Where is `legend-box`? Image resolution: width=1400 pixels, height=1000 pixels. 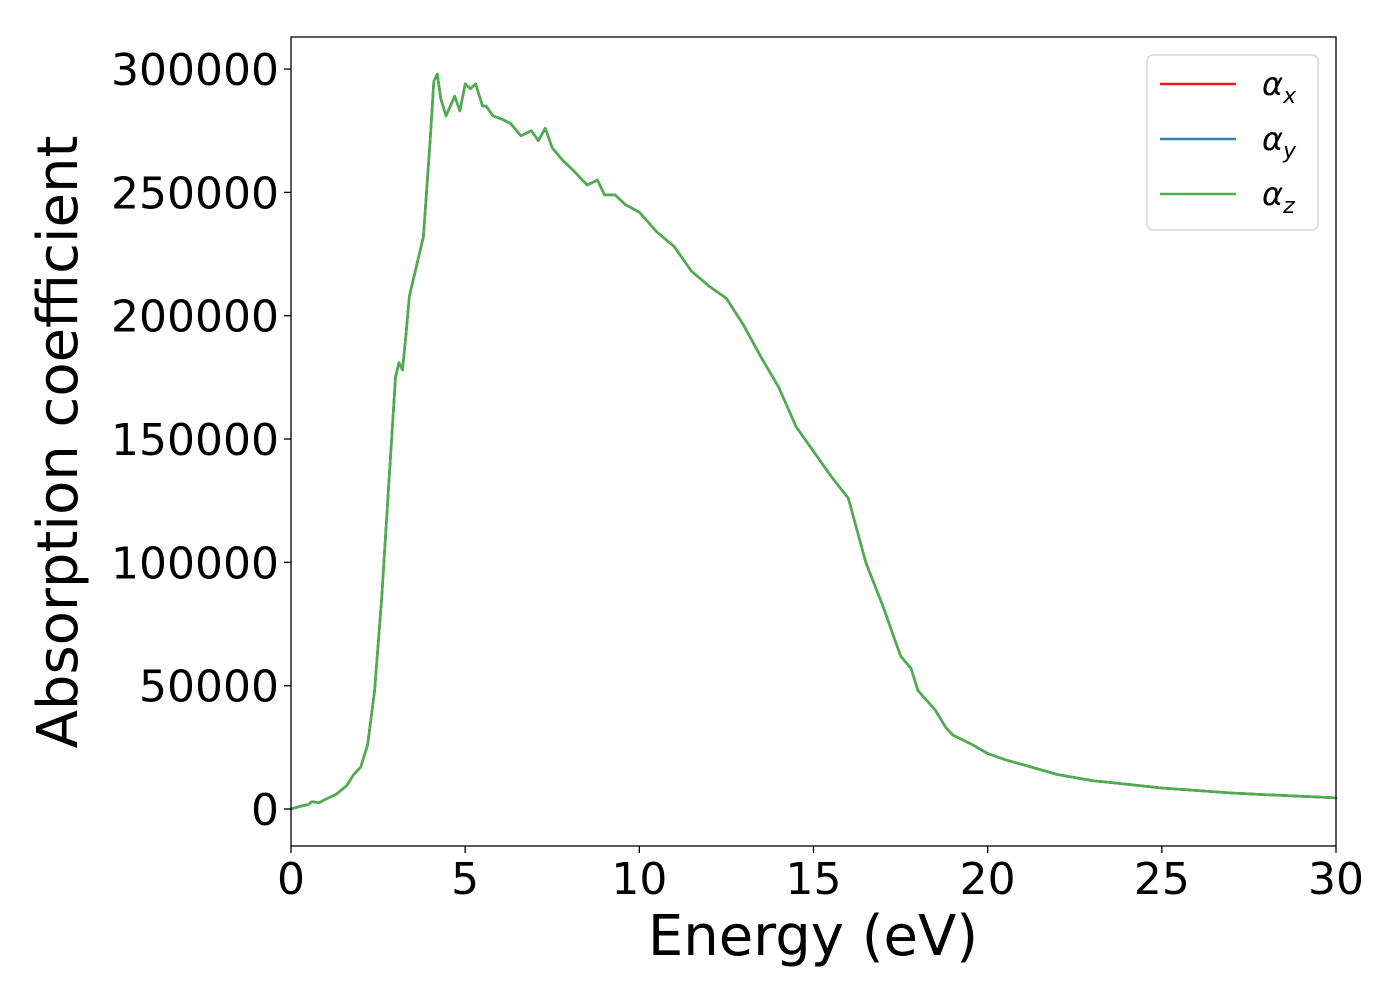
legend-box is located at coordinates (1232, 142).